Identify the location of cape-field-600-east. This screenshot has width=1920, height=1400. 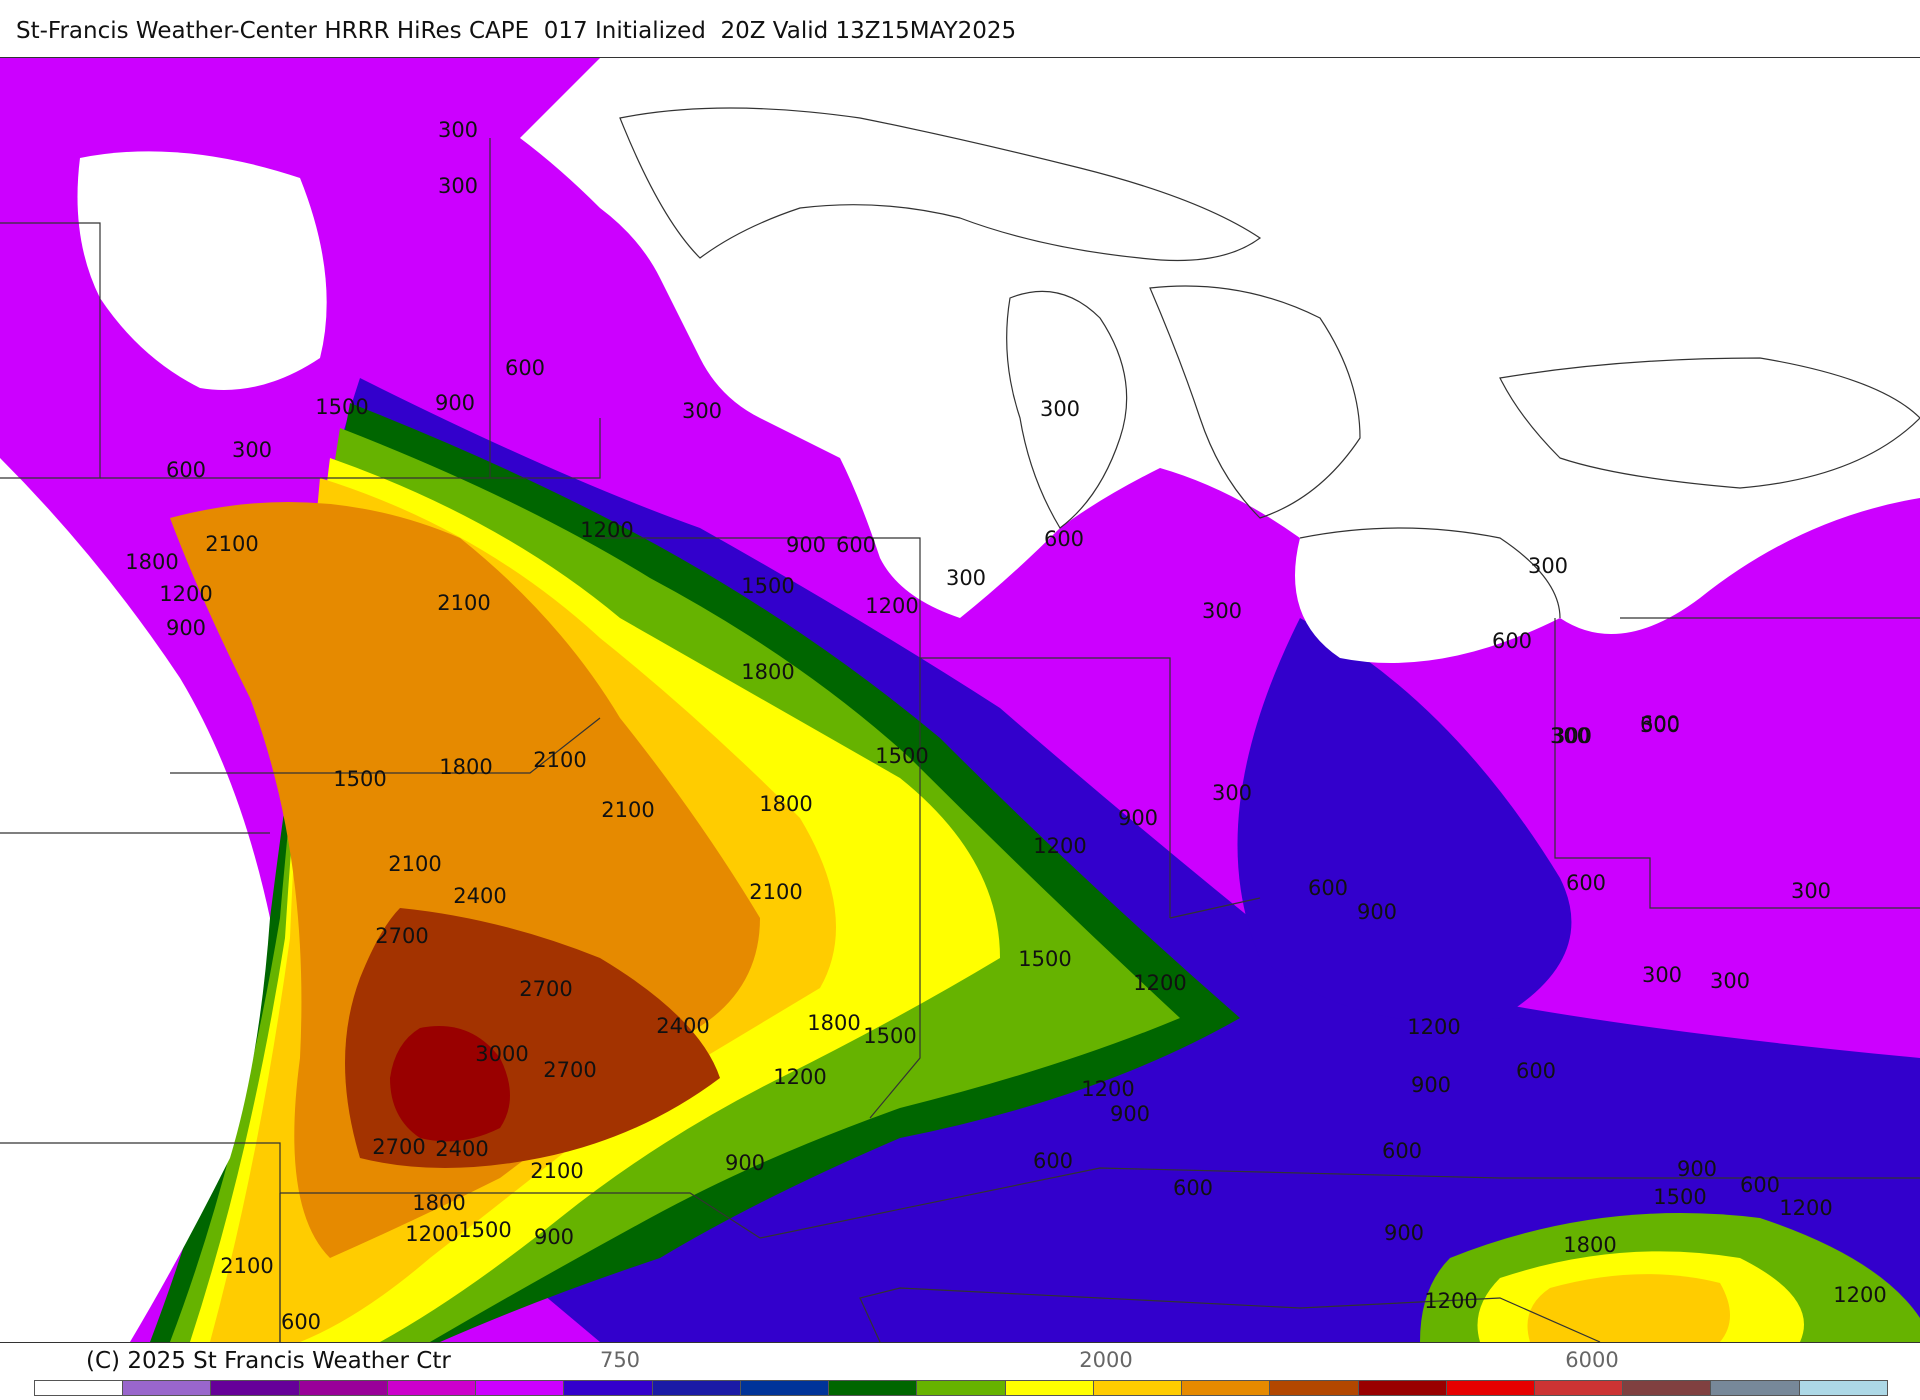
(1404, 820).